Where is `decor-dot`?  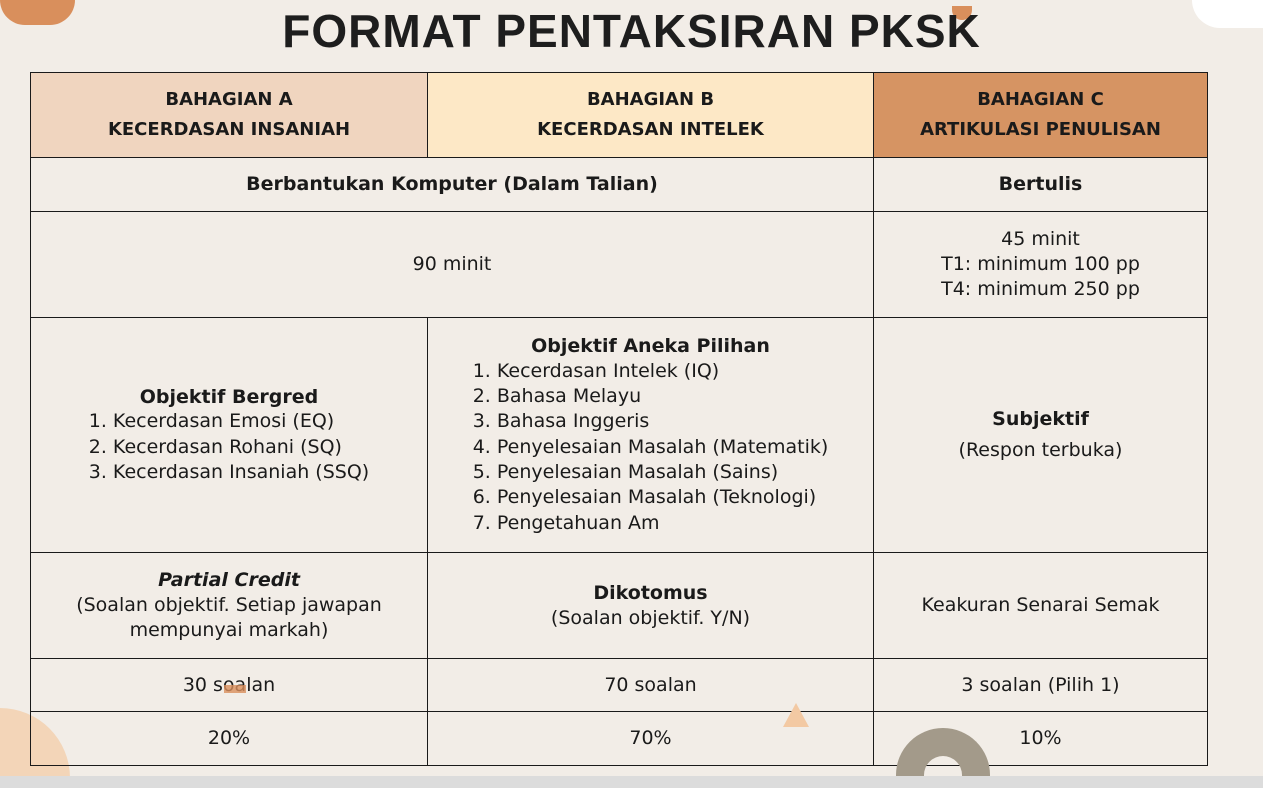 decor-dot is located at coordinates (962, 13).